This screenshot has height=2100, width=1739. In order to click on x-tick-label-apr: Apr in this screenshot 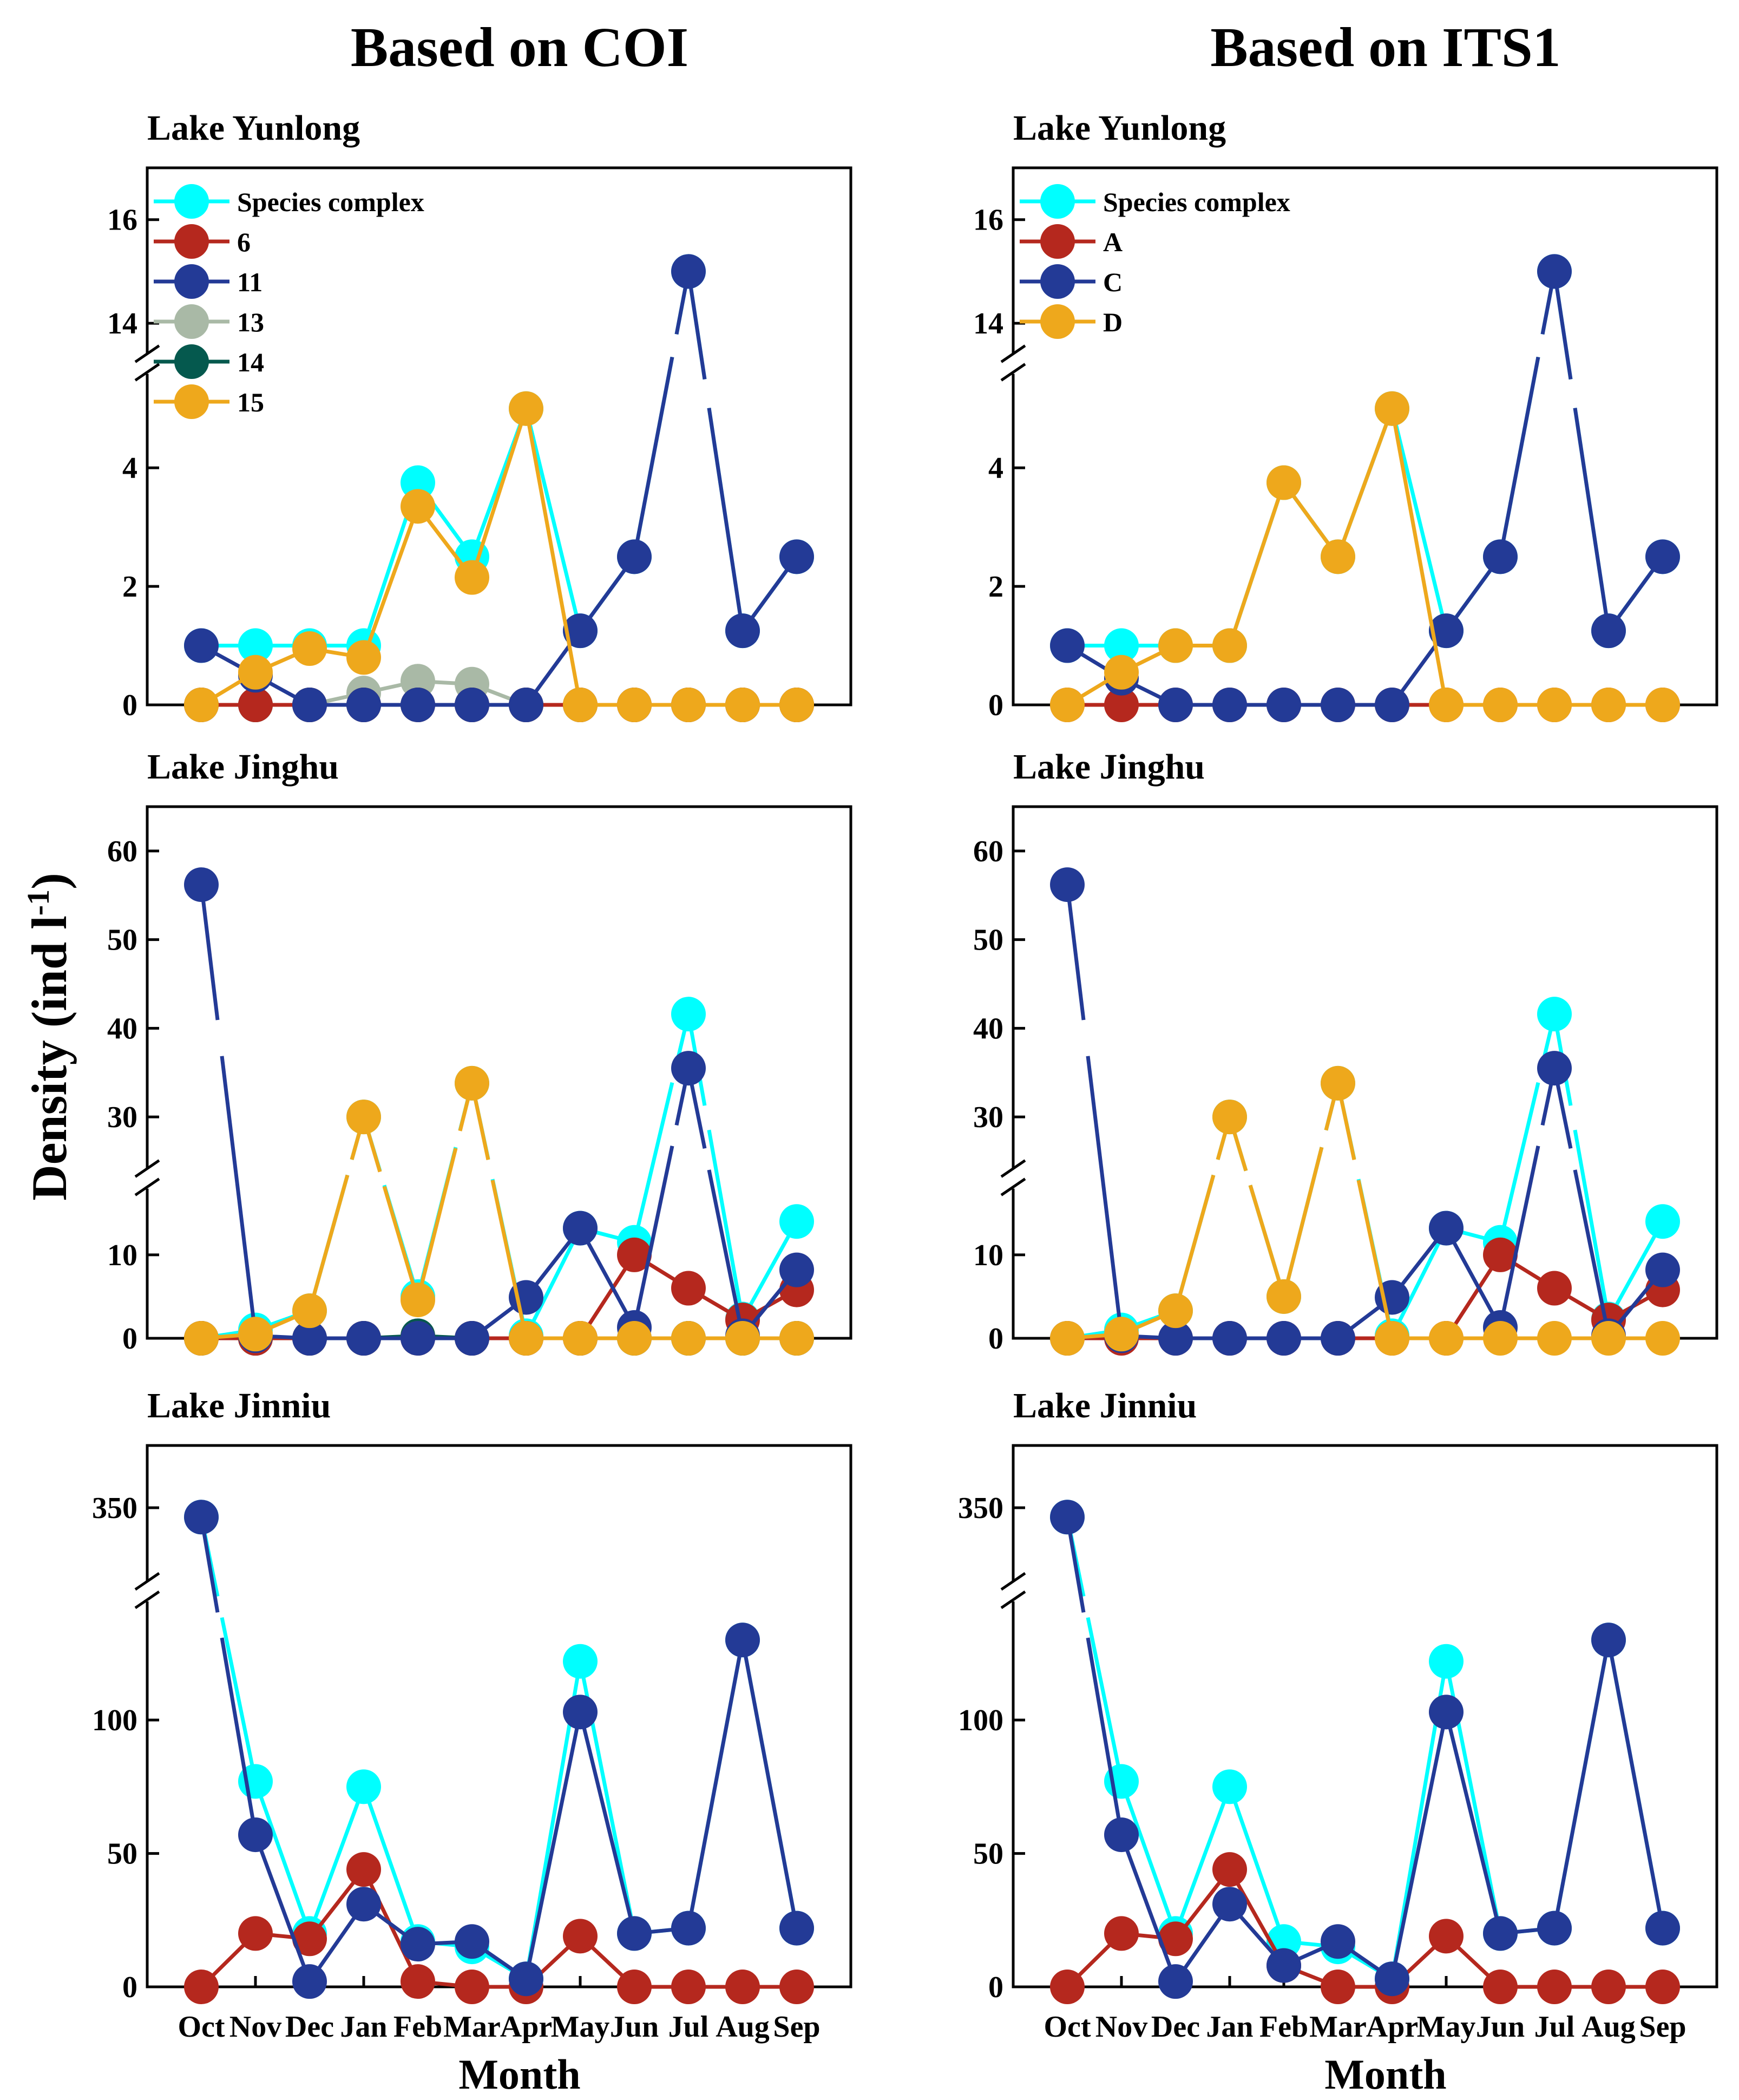, I will do `click(1392, 2027)`.